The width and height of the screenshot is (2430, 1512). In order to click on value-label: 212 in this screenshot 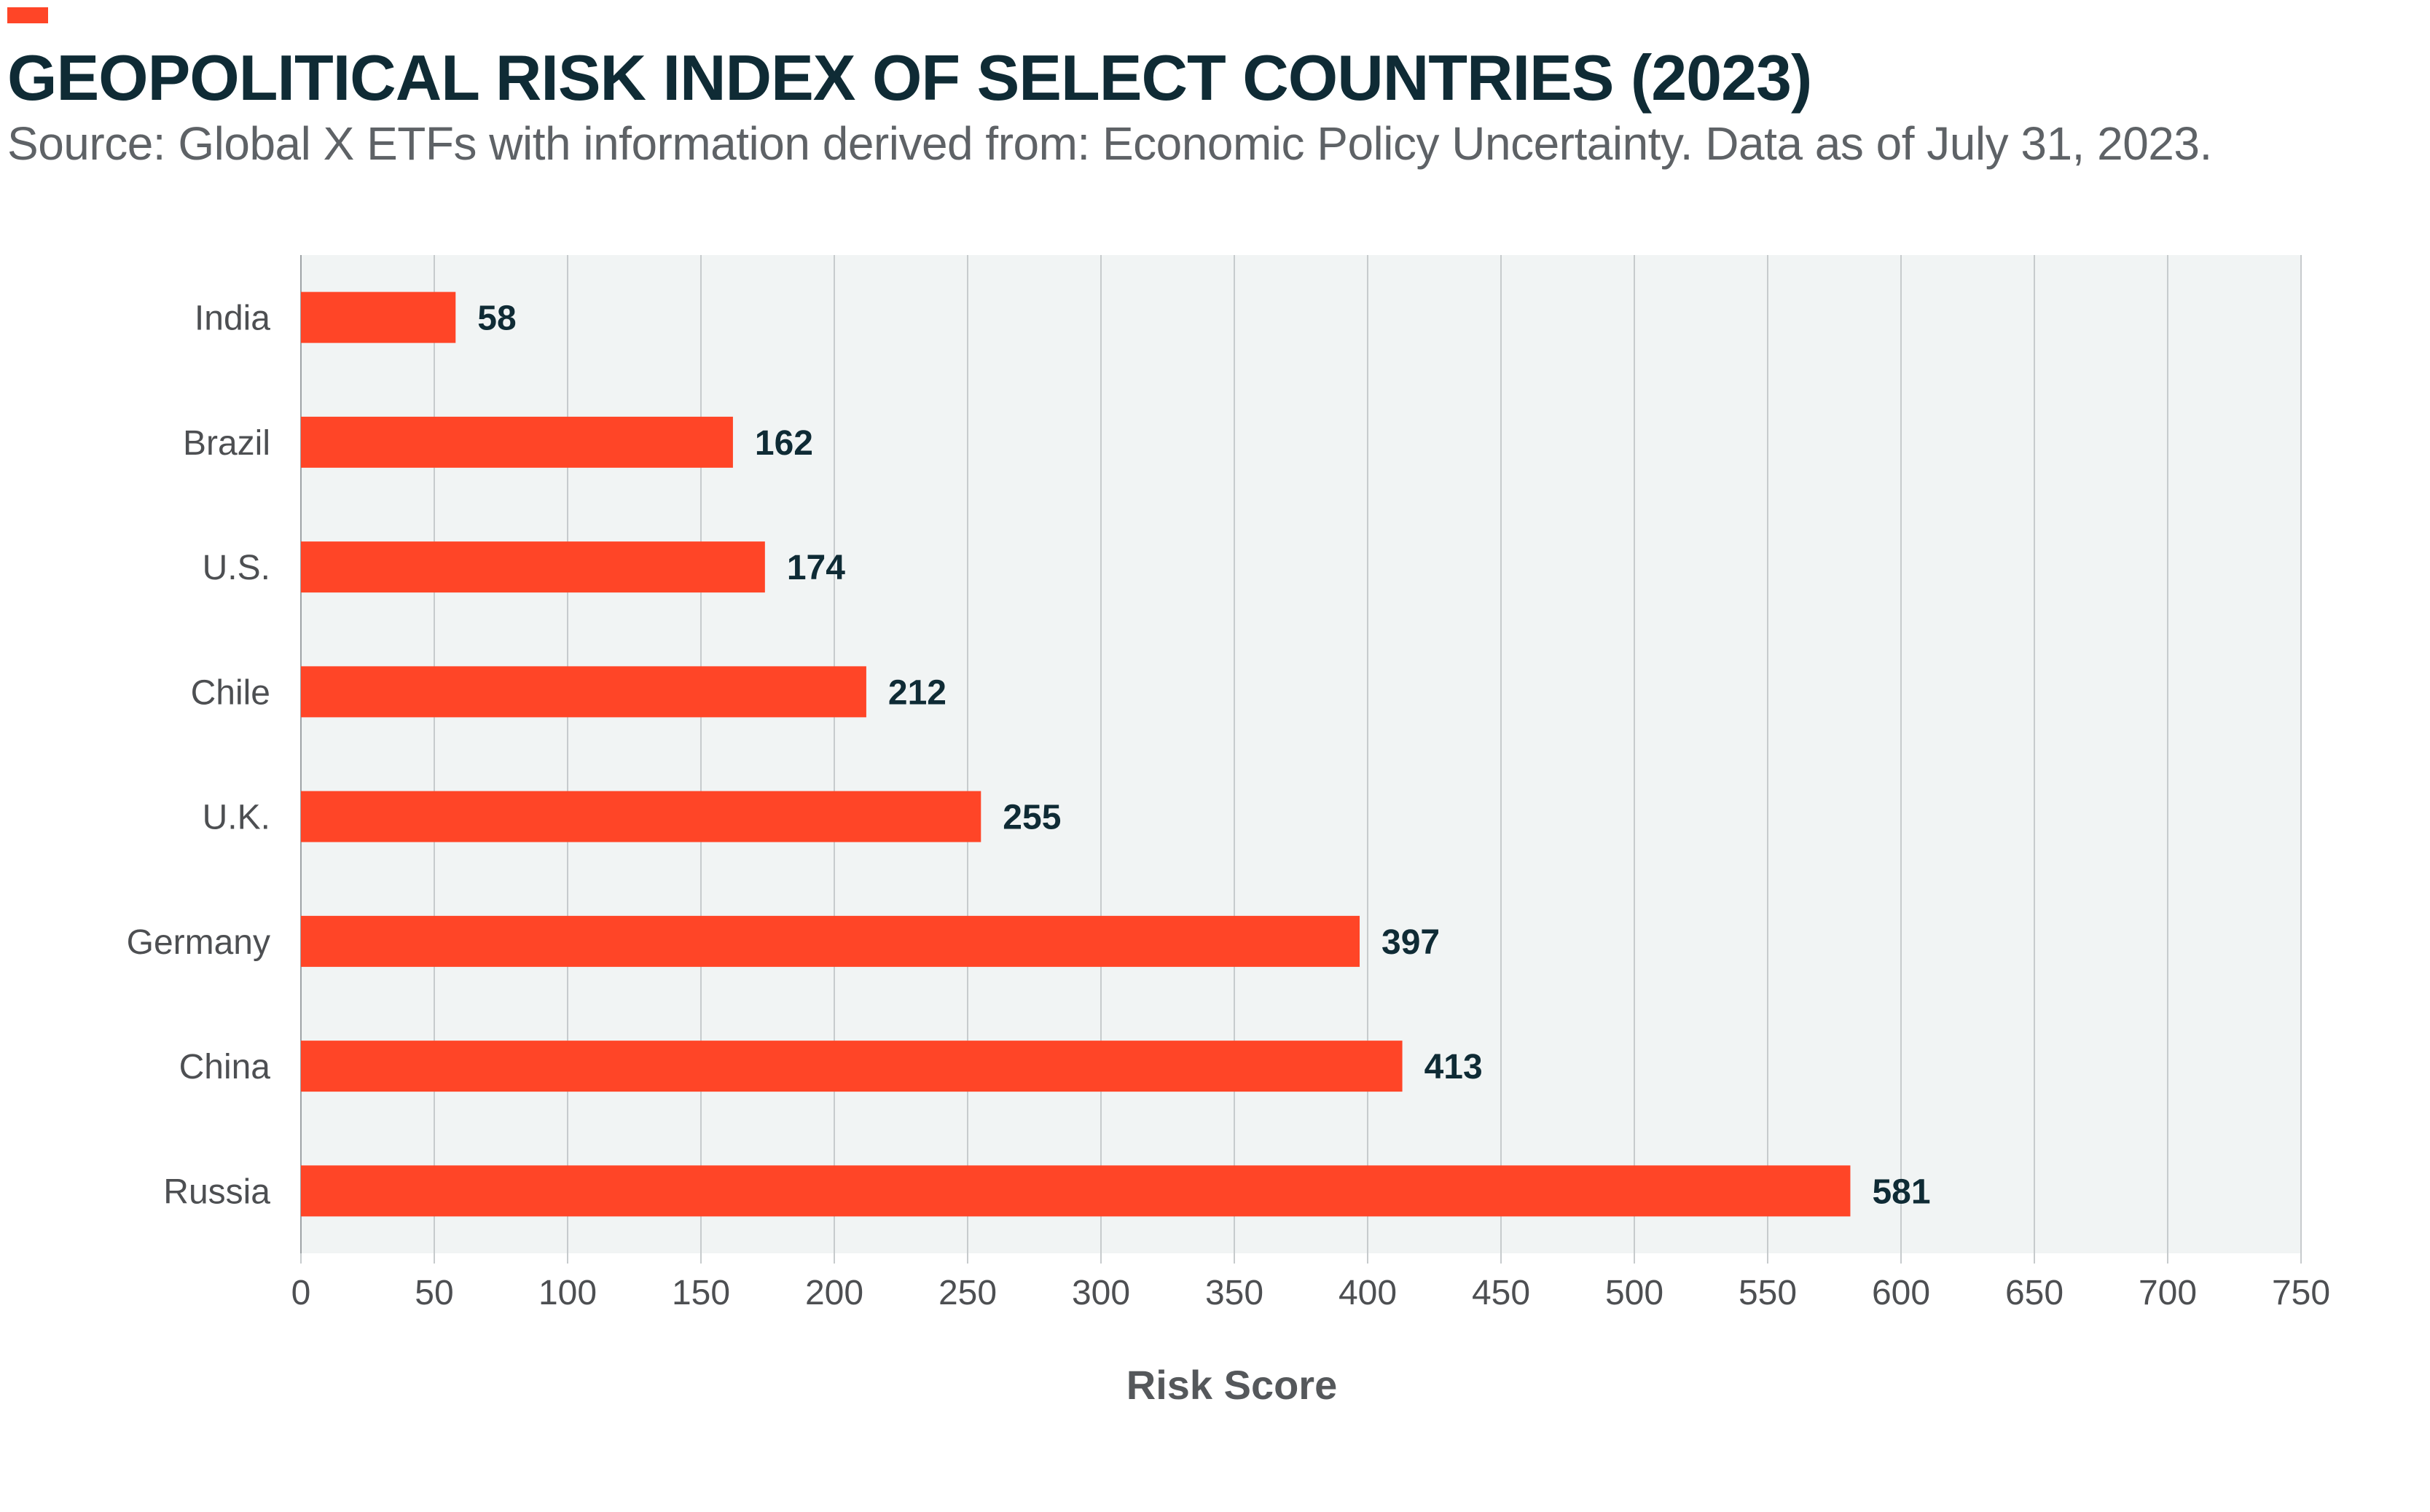, I will do `click(917, 693)`.